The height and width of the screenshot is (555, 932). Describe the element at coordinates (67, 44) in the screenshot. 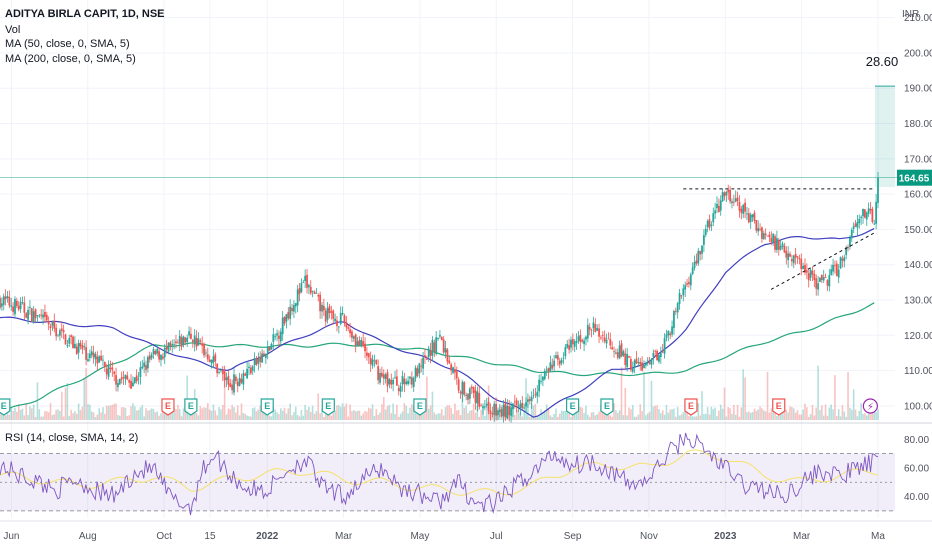

I see `ma50-legend: MA (50, close, 0, SMA, 5)` at that location.